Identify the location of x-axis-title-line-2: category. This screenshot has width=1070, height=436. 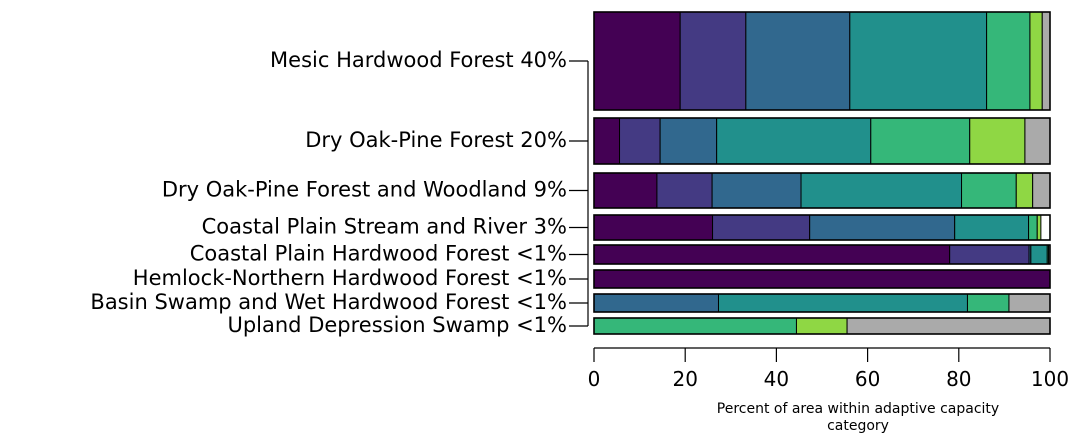
(858, 426).